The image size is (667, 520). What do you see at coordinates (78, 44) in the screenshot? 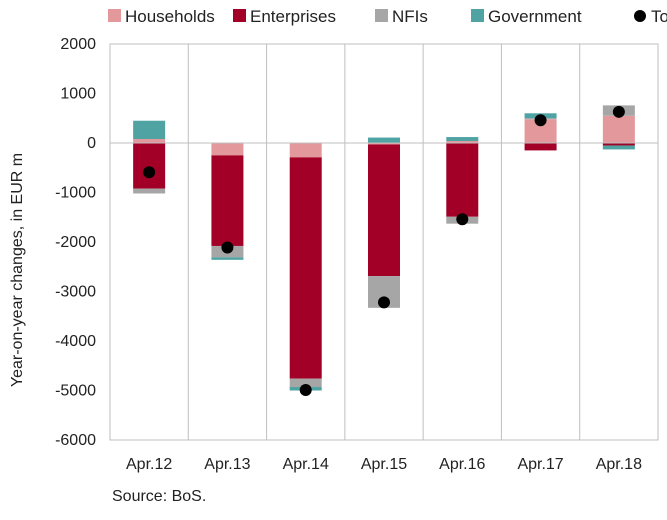
I see `y-tick-label: 2000` at bounding box center [78, 44].